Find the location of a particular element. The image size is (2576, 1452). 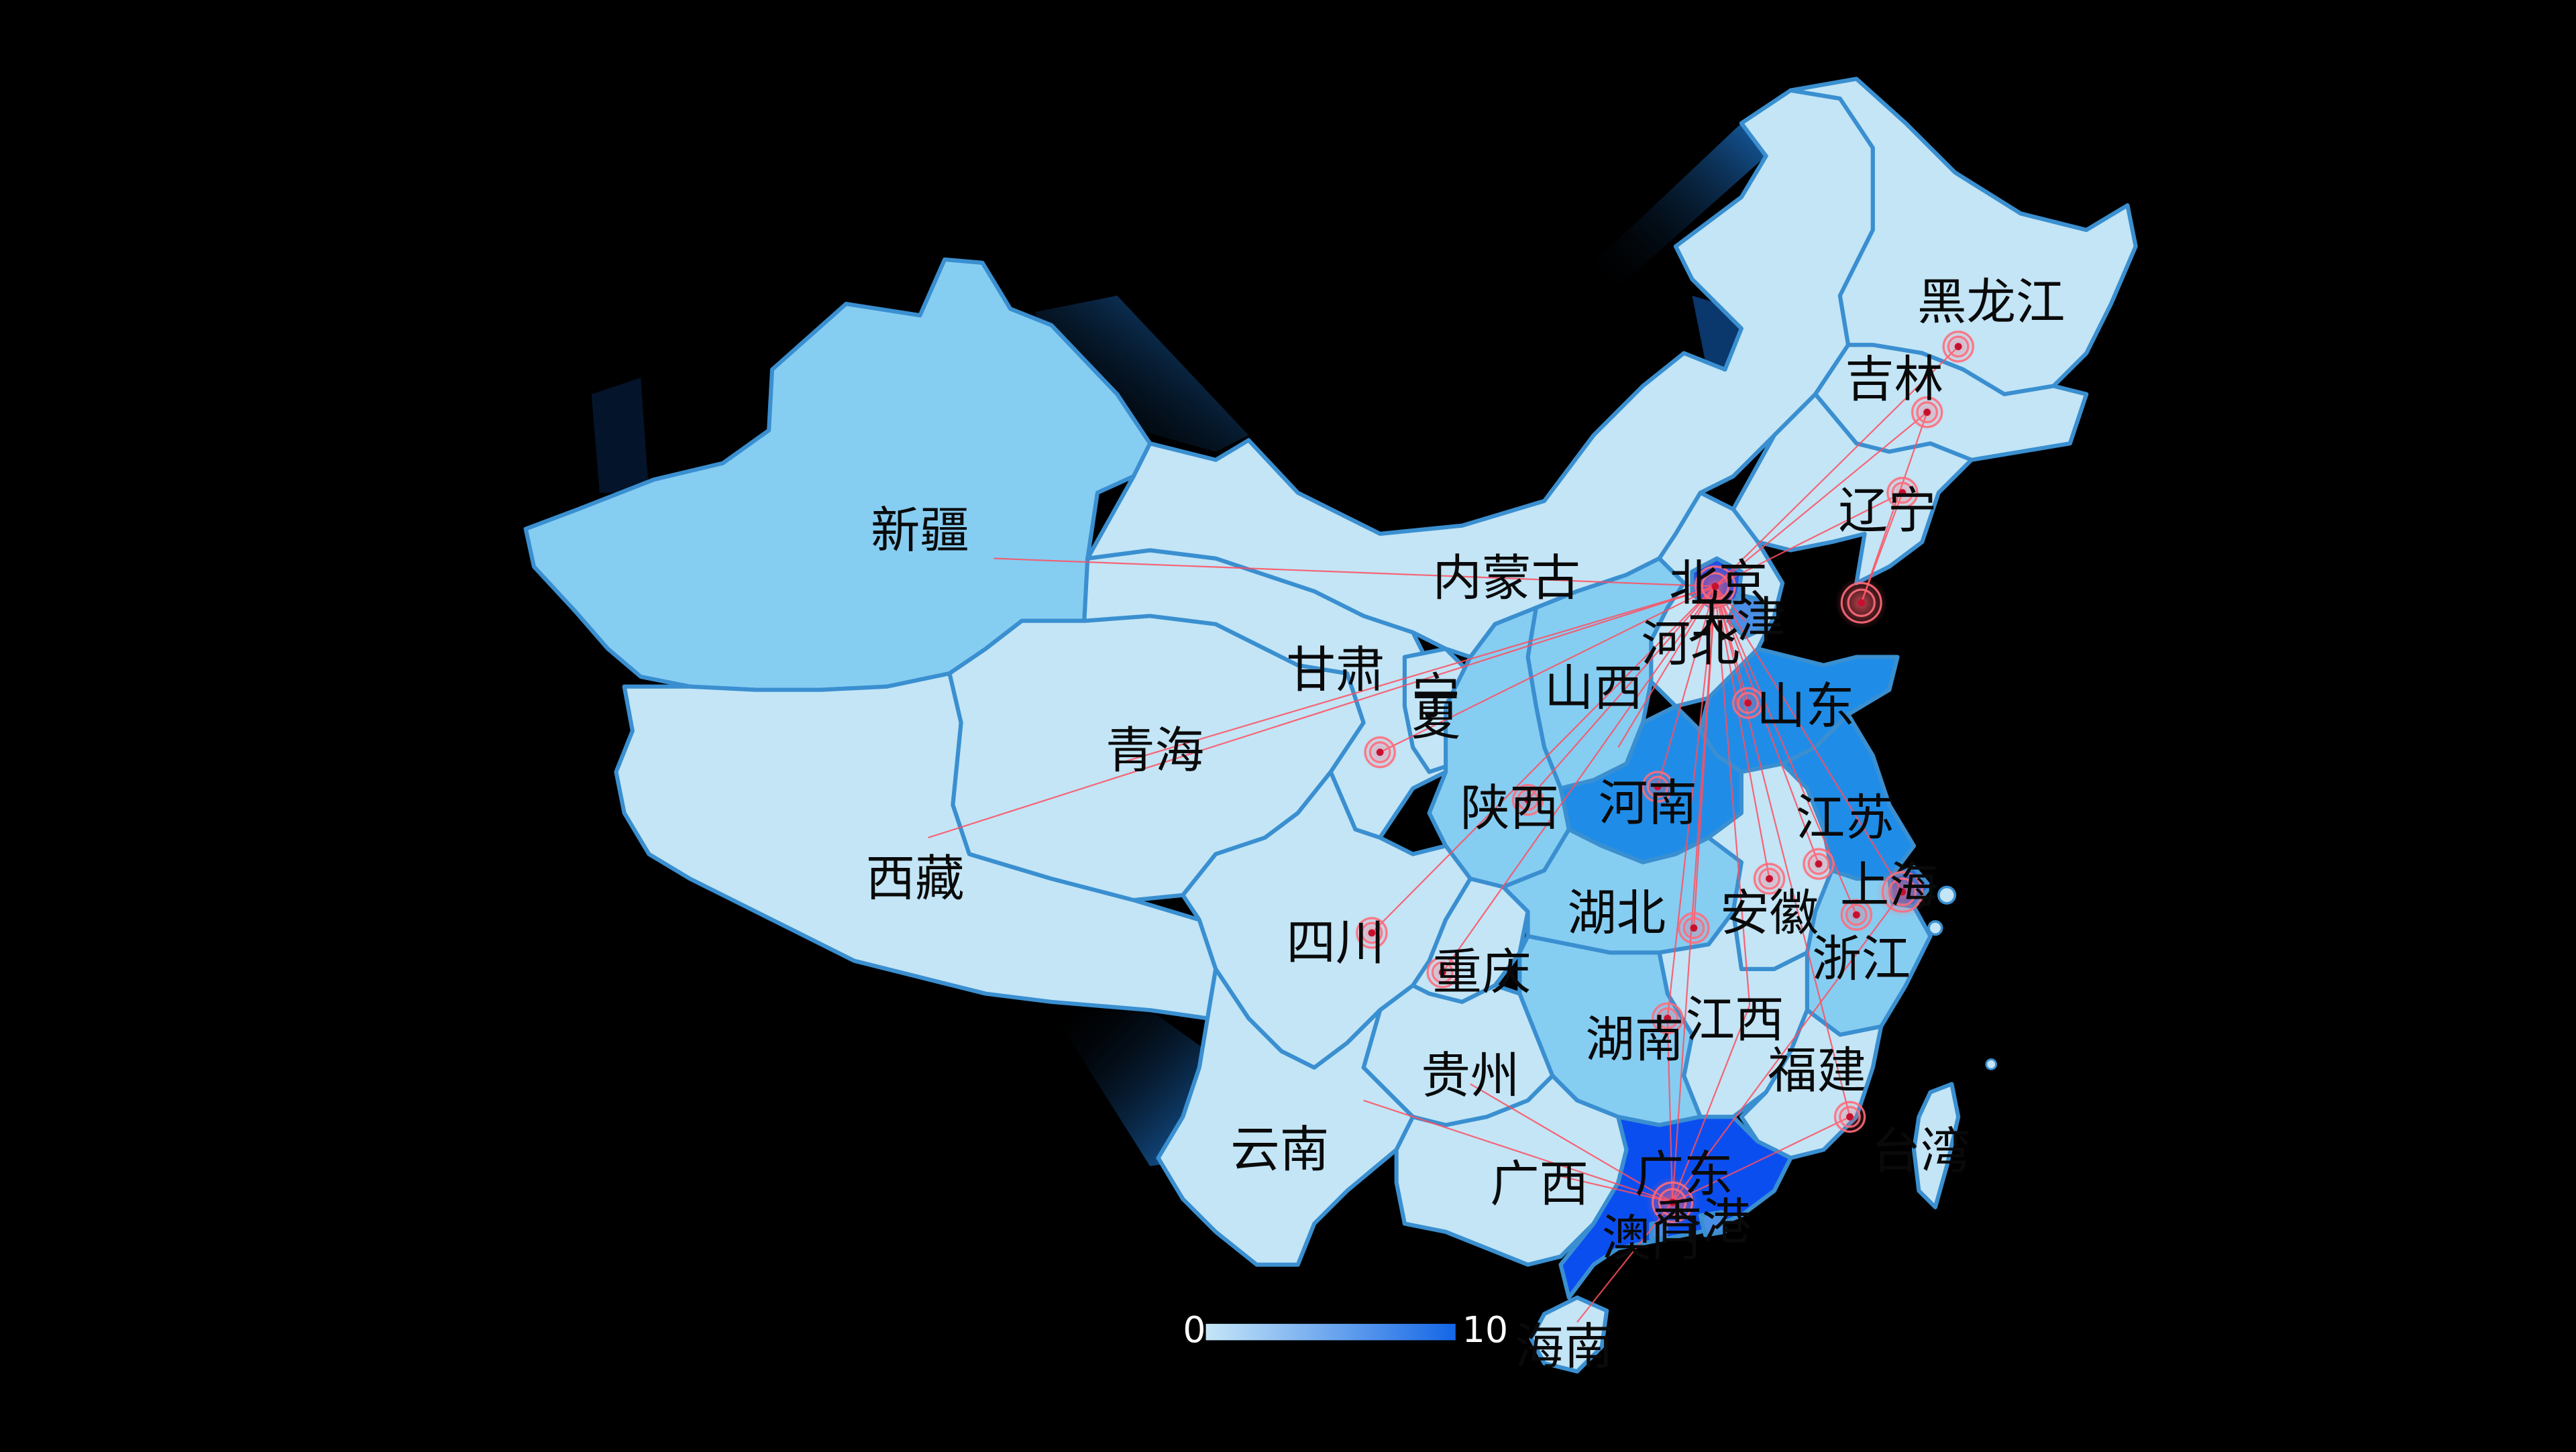

region-label: 辽宁 is located at coordinates (1887, 512).